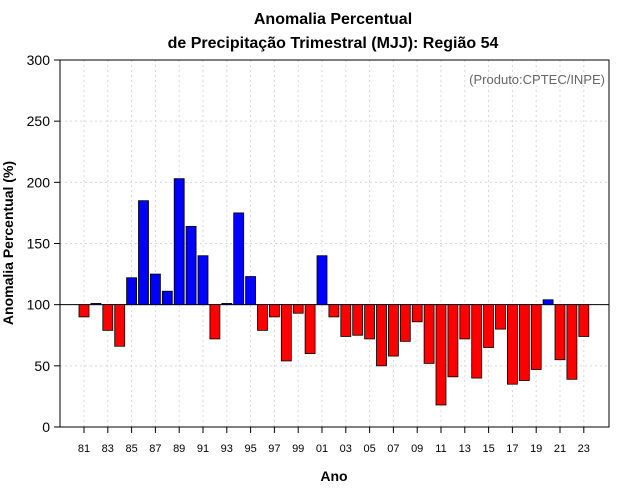 The image size is (640, 500). I want to click on y-tick-label: 250, so click(39, 121).